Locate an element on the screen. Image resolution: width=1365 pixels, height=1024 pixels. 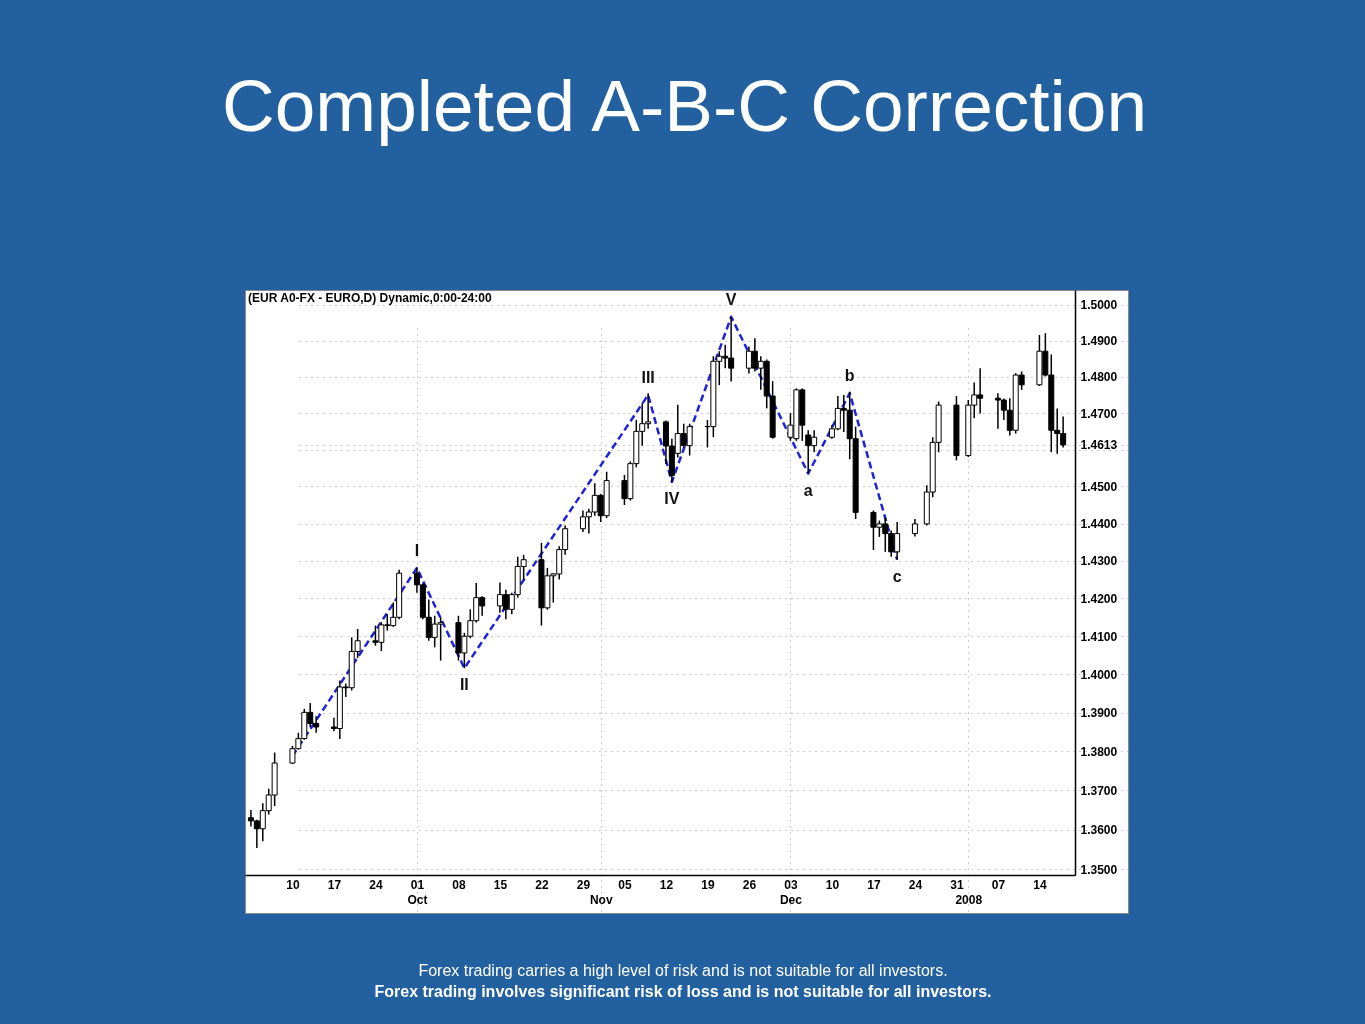
annotation: I is located at coordinates (417, 550).